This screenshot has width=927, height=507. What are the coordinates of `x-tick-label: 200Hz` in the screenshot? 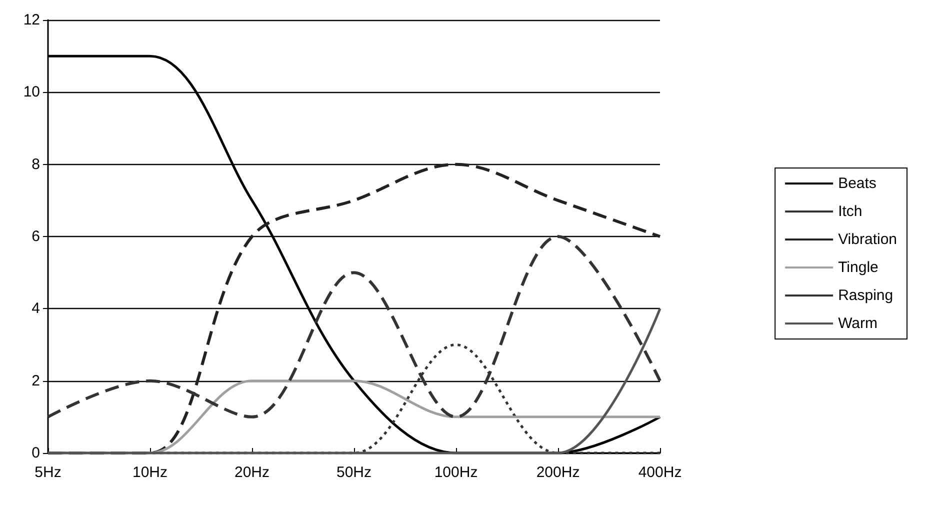 It's located at (558, 472).